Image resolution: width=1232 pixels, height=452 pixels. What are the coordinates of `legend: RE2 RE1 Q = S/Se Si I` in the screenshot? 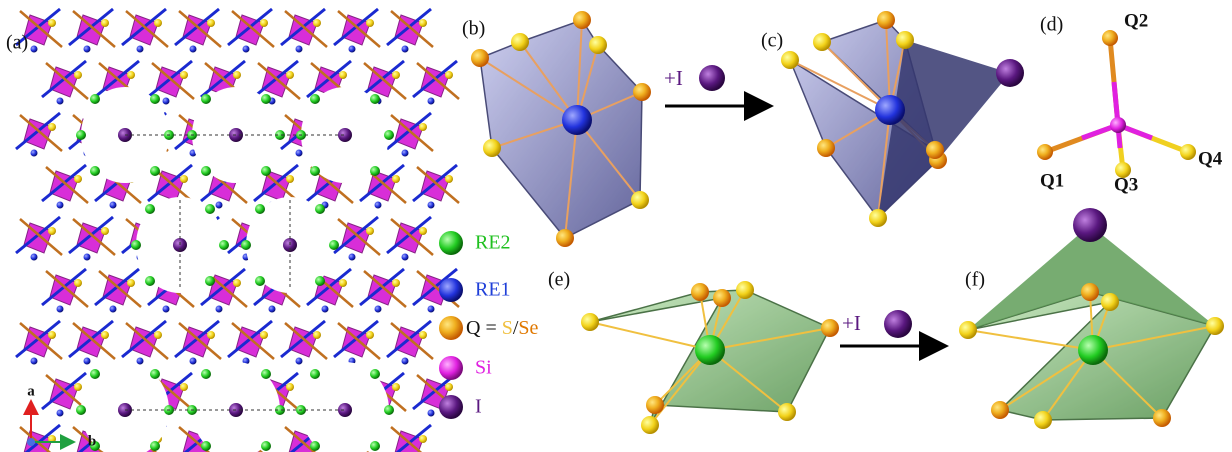 It's located at (489, 325).